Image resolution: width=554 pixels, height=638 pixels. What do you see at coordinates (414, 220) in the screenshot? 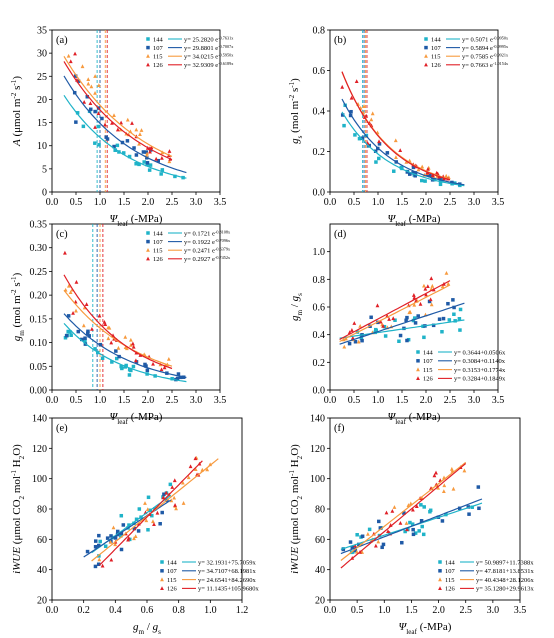
I see `x-axis-label: Ψleaf (-MPa)` at bounding box center [414, 220].